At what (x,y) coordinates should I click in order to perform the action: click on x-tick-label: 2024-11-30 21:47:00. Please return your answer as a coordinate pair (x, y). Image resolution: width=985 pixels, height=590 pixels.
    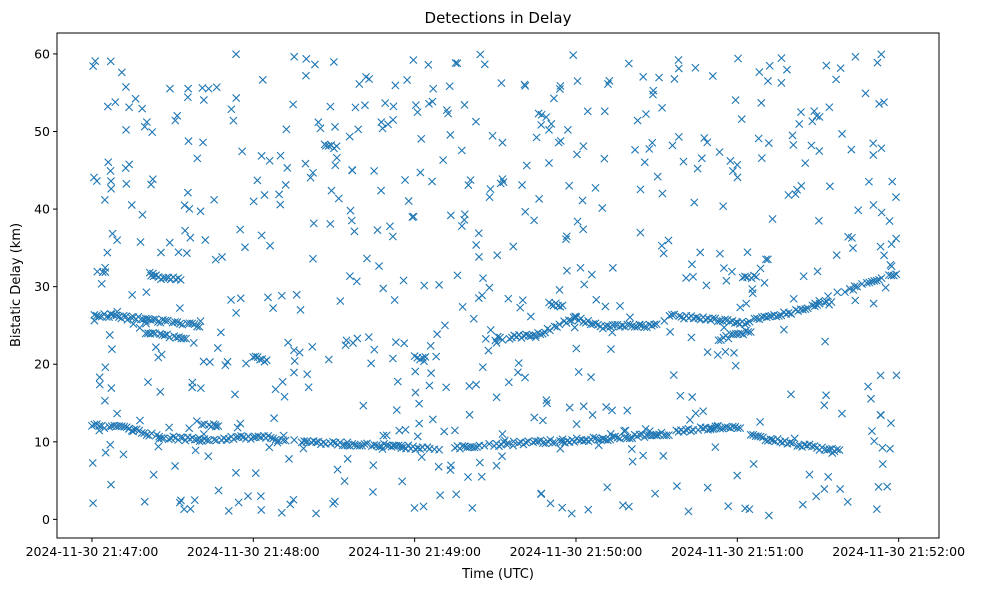
    Looking at the image, I should click on (92, 551).